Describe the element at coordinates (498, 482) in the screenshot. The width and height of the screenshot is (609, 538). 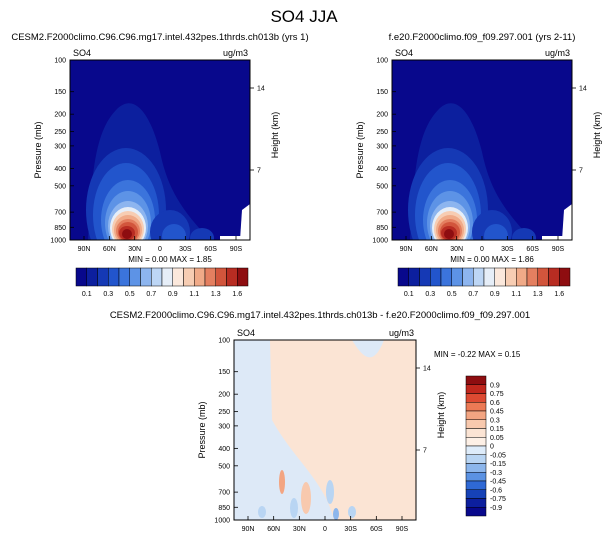
I see `colorbar-label: -0.45` at that location.